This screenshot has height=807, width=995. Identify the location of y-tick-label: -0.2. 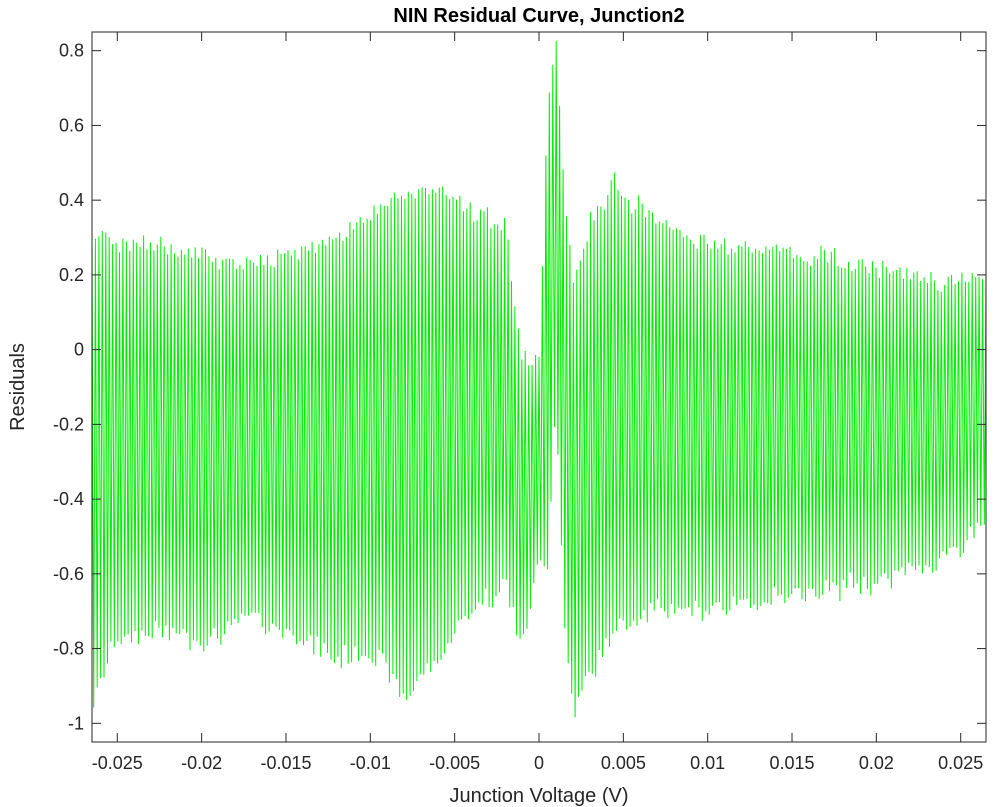
(68, 424).